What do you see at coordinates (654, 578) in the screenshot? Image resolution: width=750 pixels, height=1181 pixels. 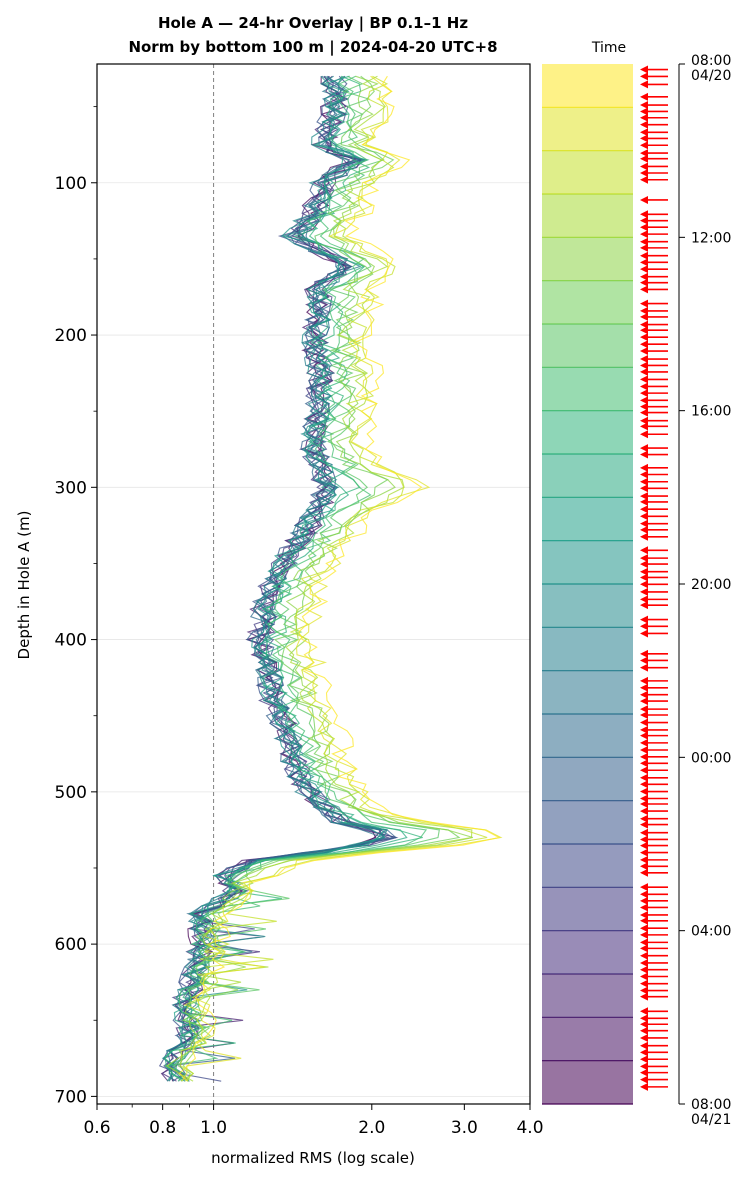 I see `colorbar-arrows` at bounding box center [654, 578].